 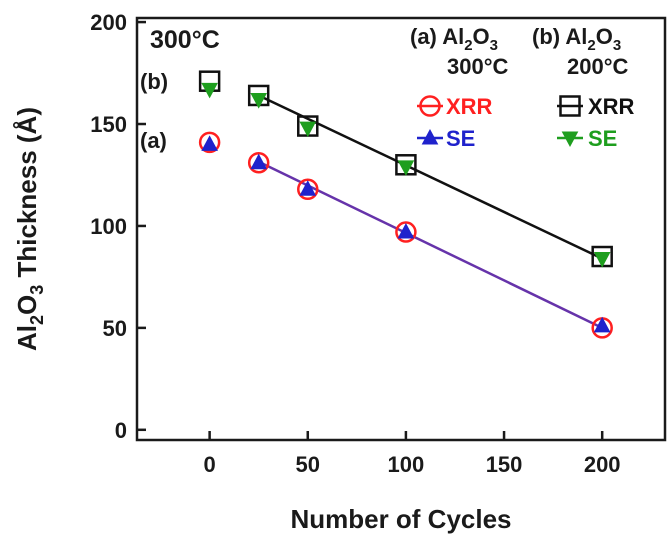 I want to click on legend-header-a-prefix: (a), so click(x=426, y=36).